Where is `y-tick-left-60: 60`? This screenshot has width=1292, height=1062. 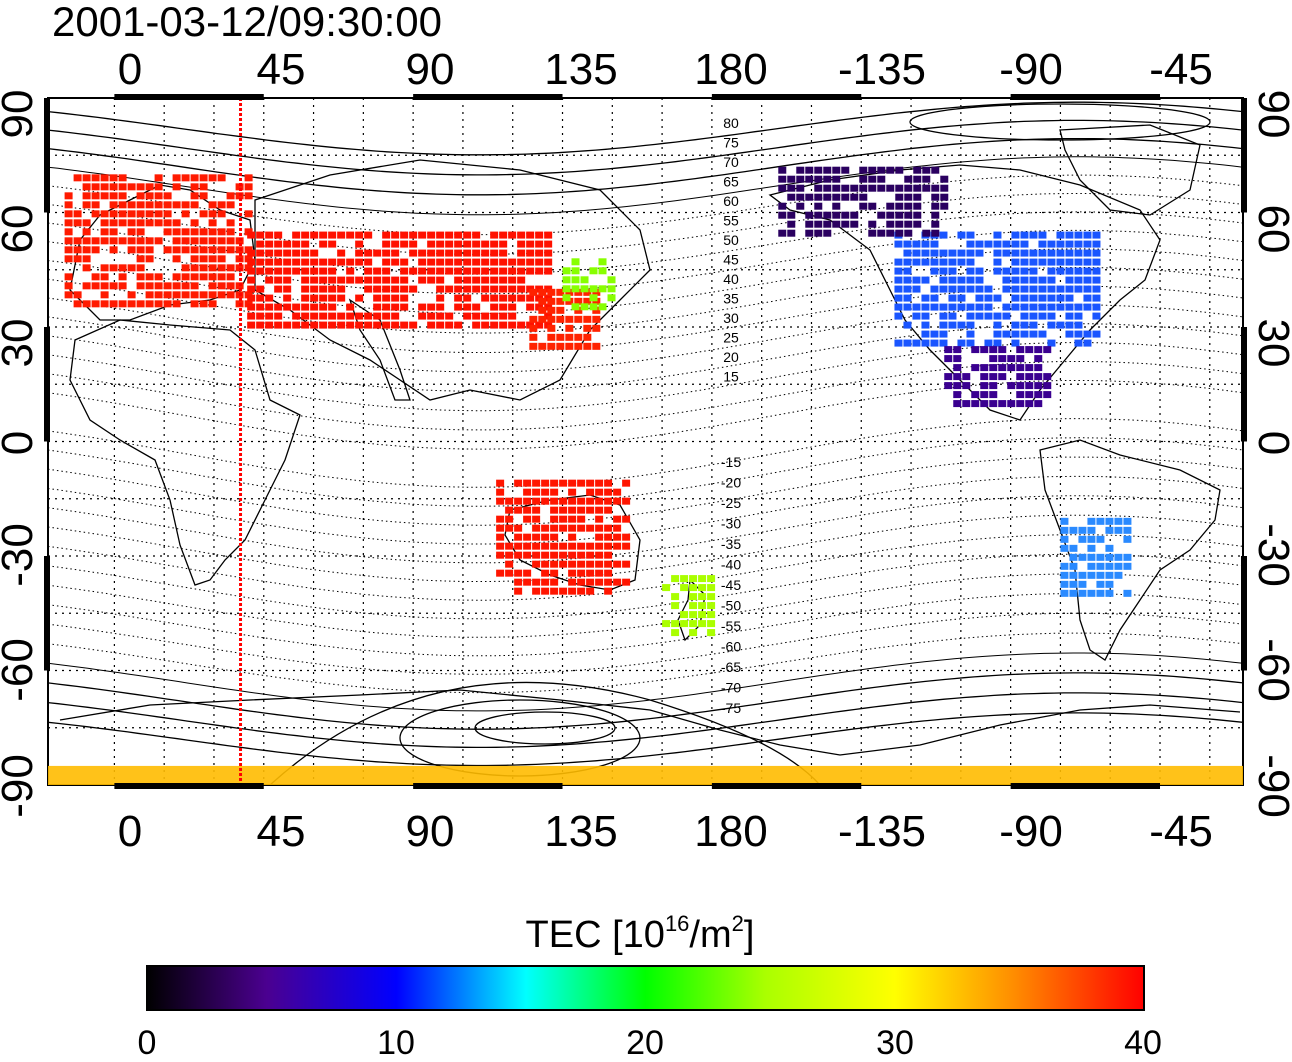
y-tick-left-60: 60 is located at coordinates (21, 229).